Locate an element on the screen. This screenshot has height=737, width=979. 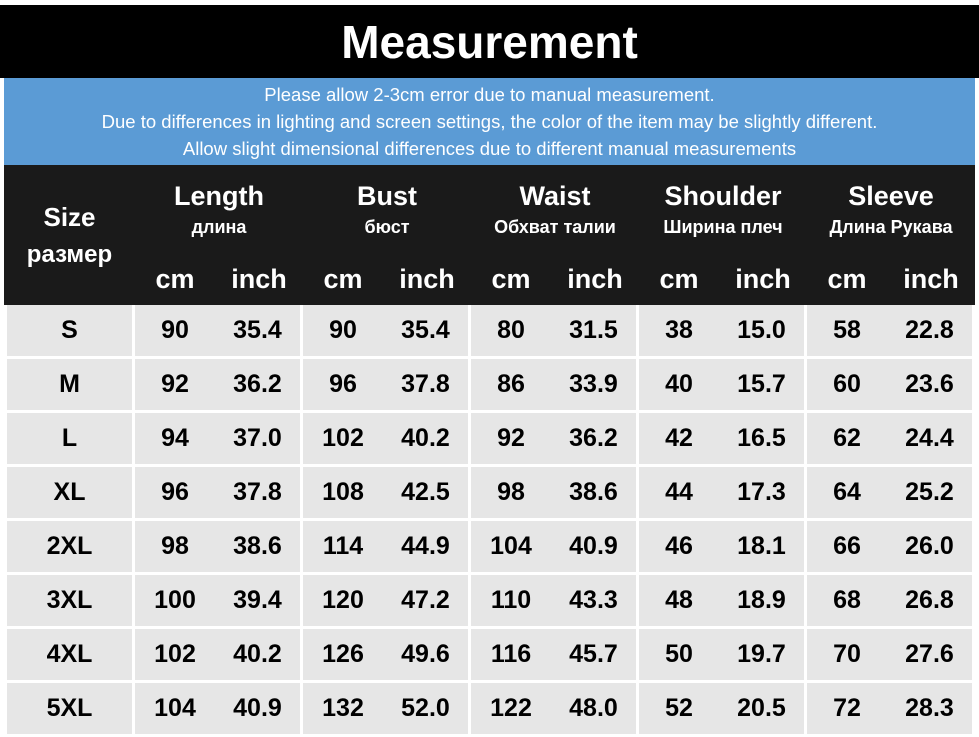
value-cell: 50 is located at coordinates (679, 656).